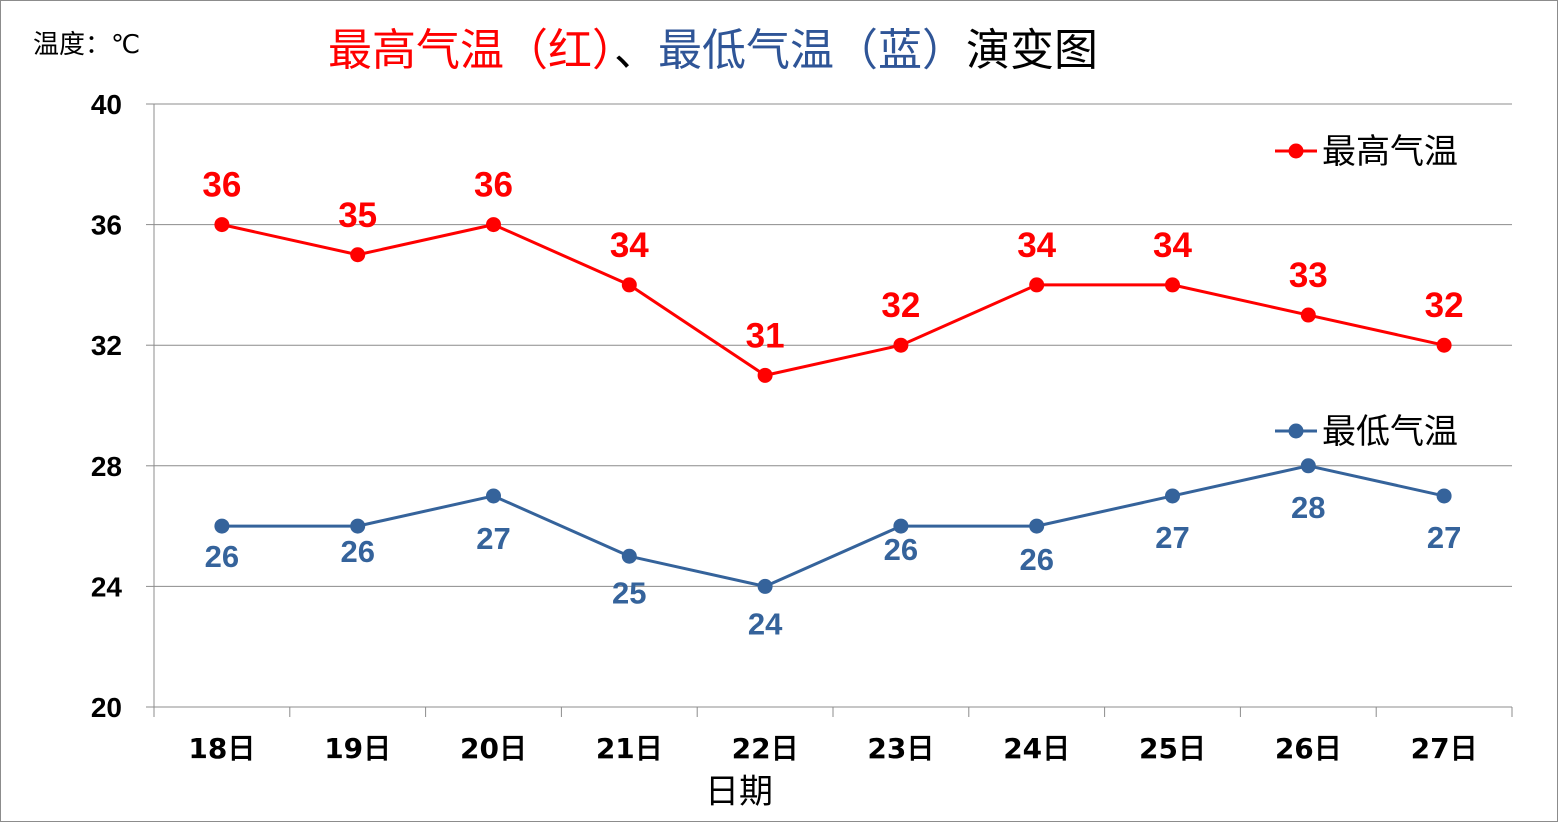 This screenshot has width=1558, height=823. I want to click on x-tick-label: 18日, so click(221, 748).